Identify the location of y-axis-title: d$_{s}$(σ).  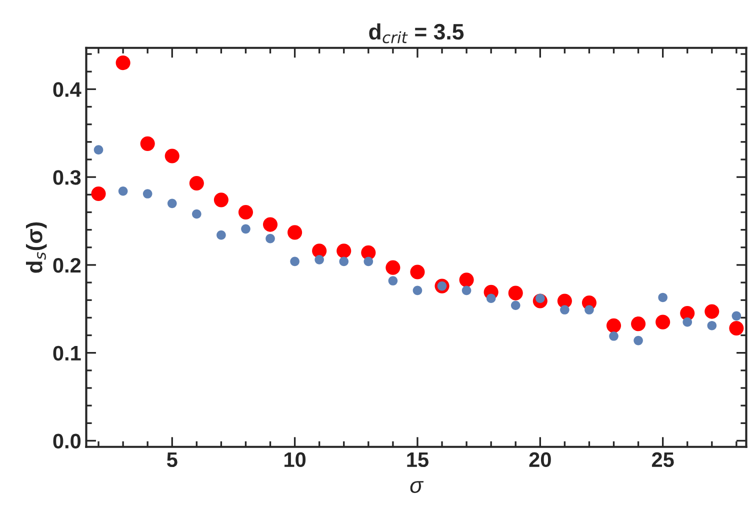
(36, 247).